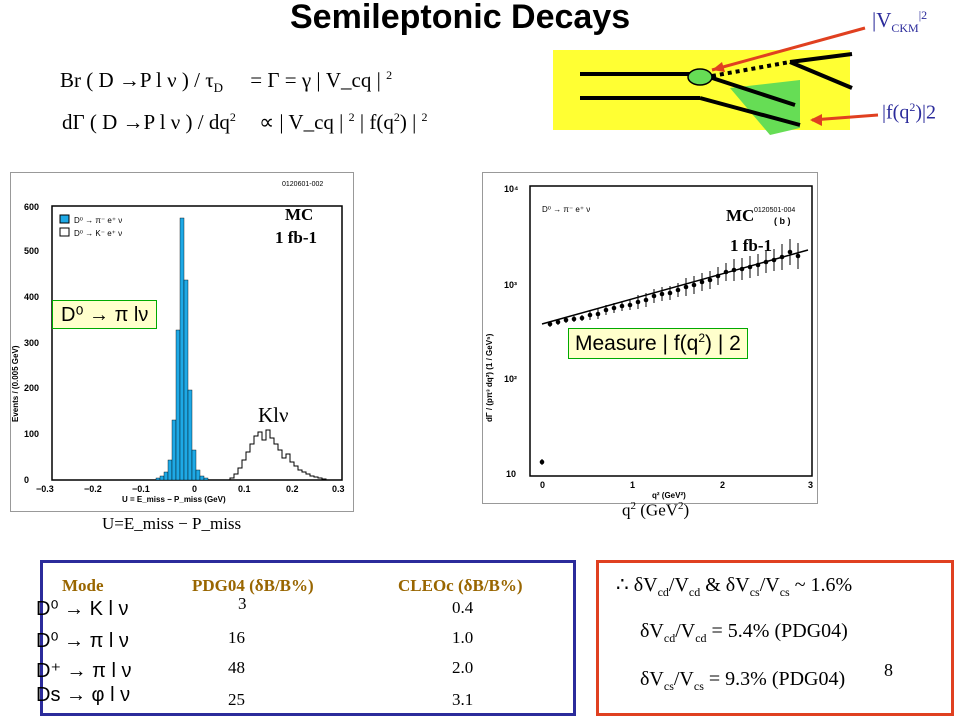 The height and width of the screenshot is (720, 960). Describe the element at coordinates (463, 699) in the screenshot. I see `table-row-cleo: 3.1` at that location.